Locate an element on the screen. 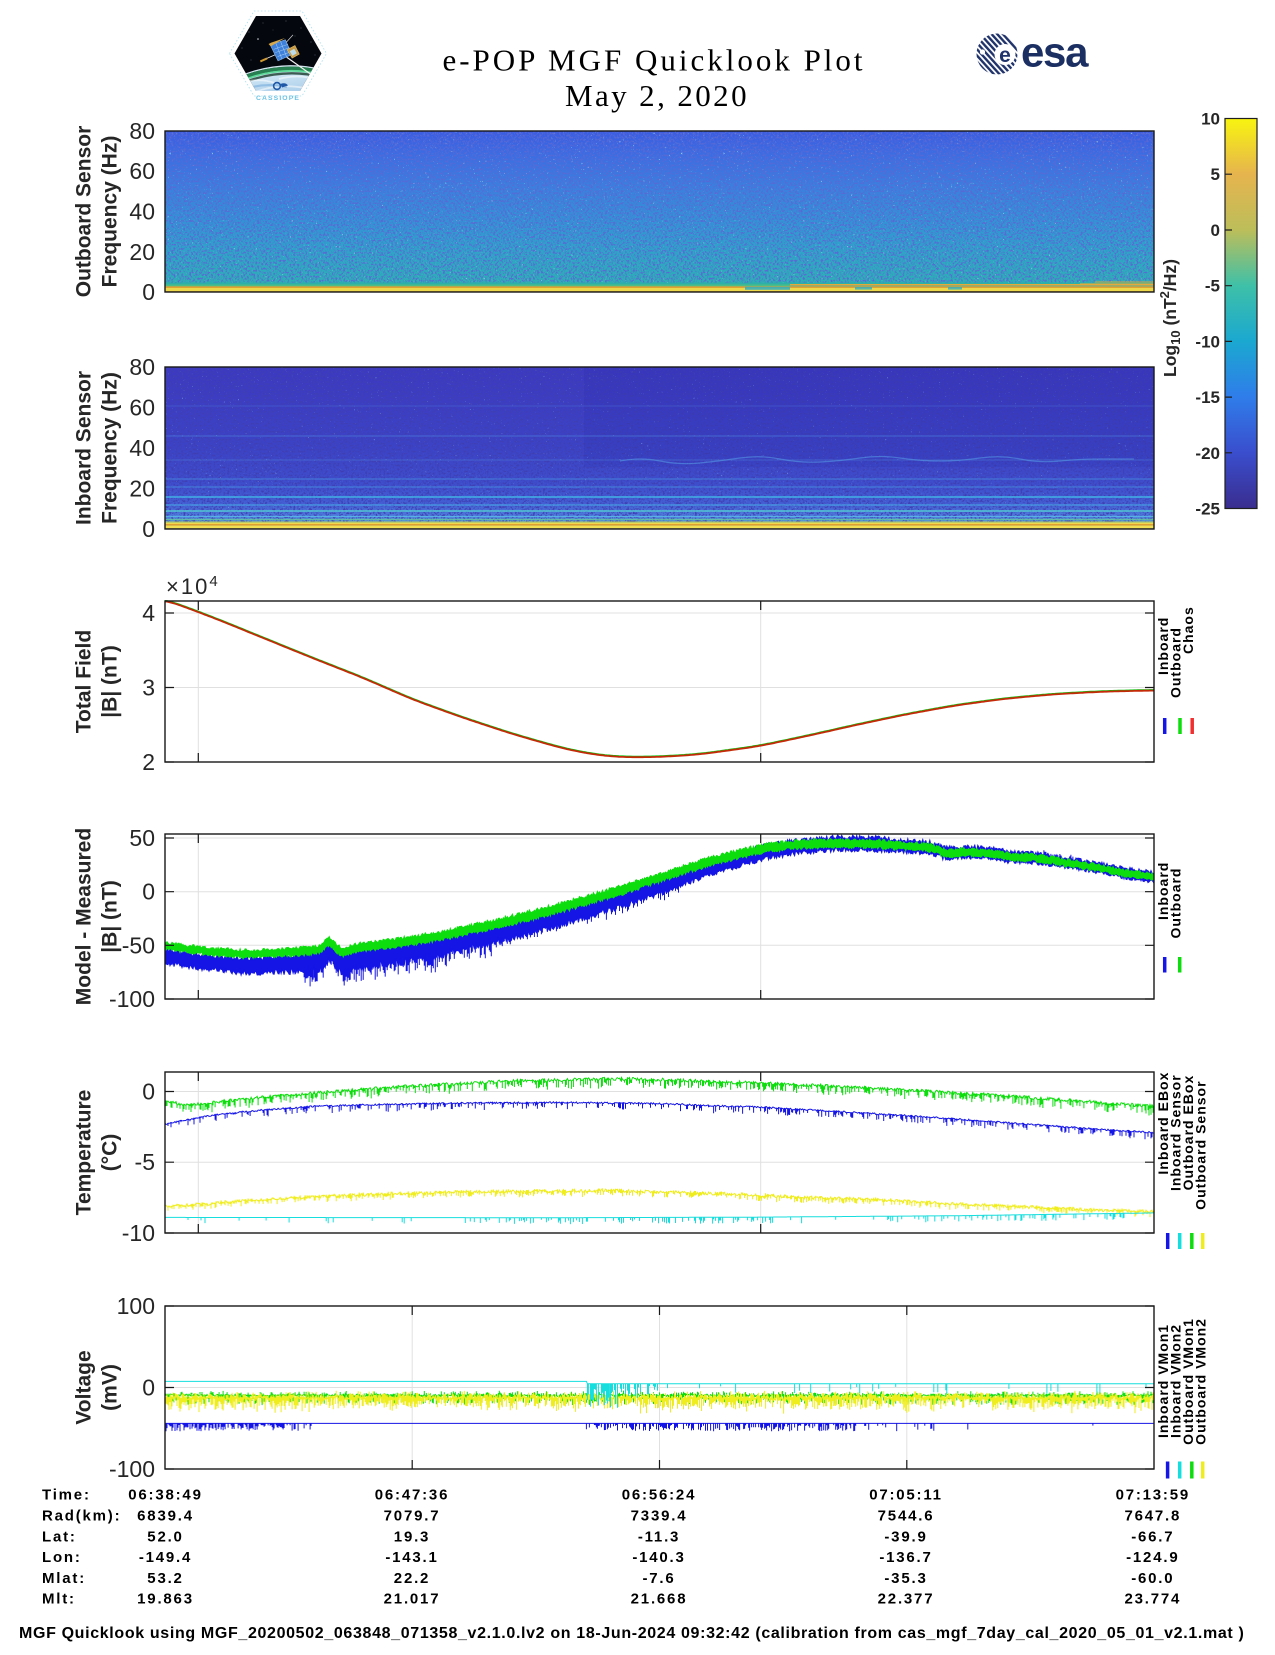 The width and height of the screenshot is (1275, 1655). svg-text: 10 is located at coordinates (1210, 119).